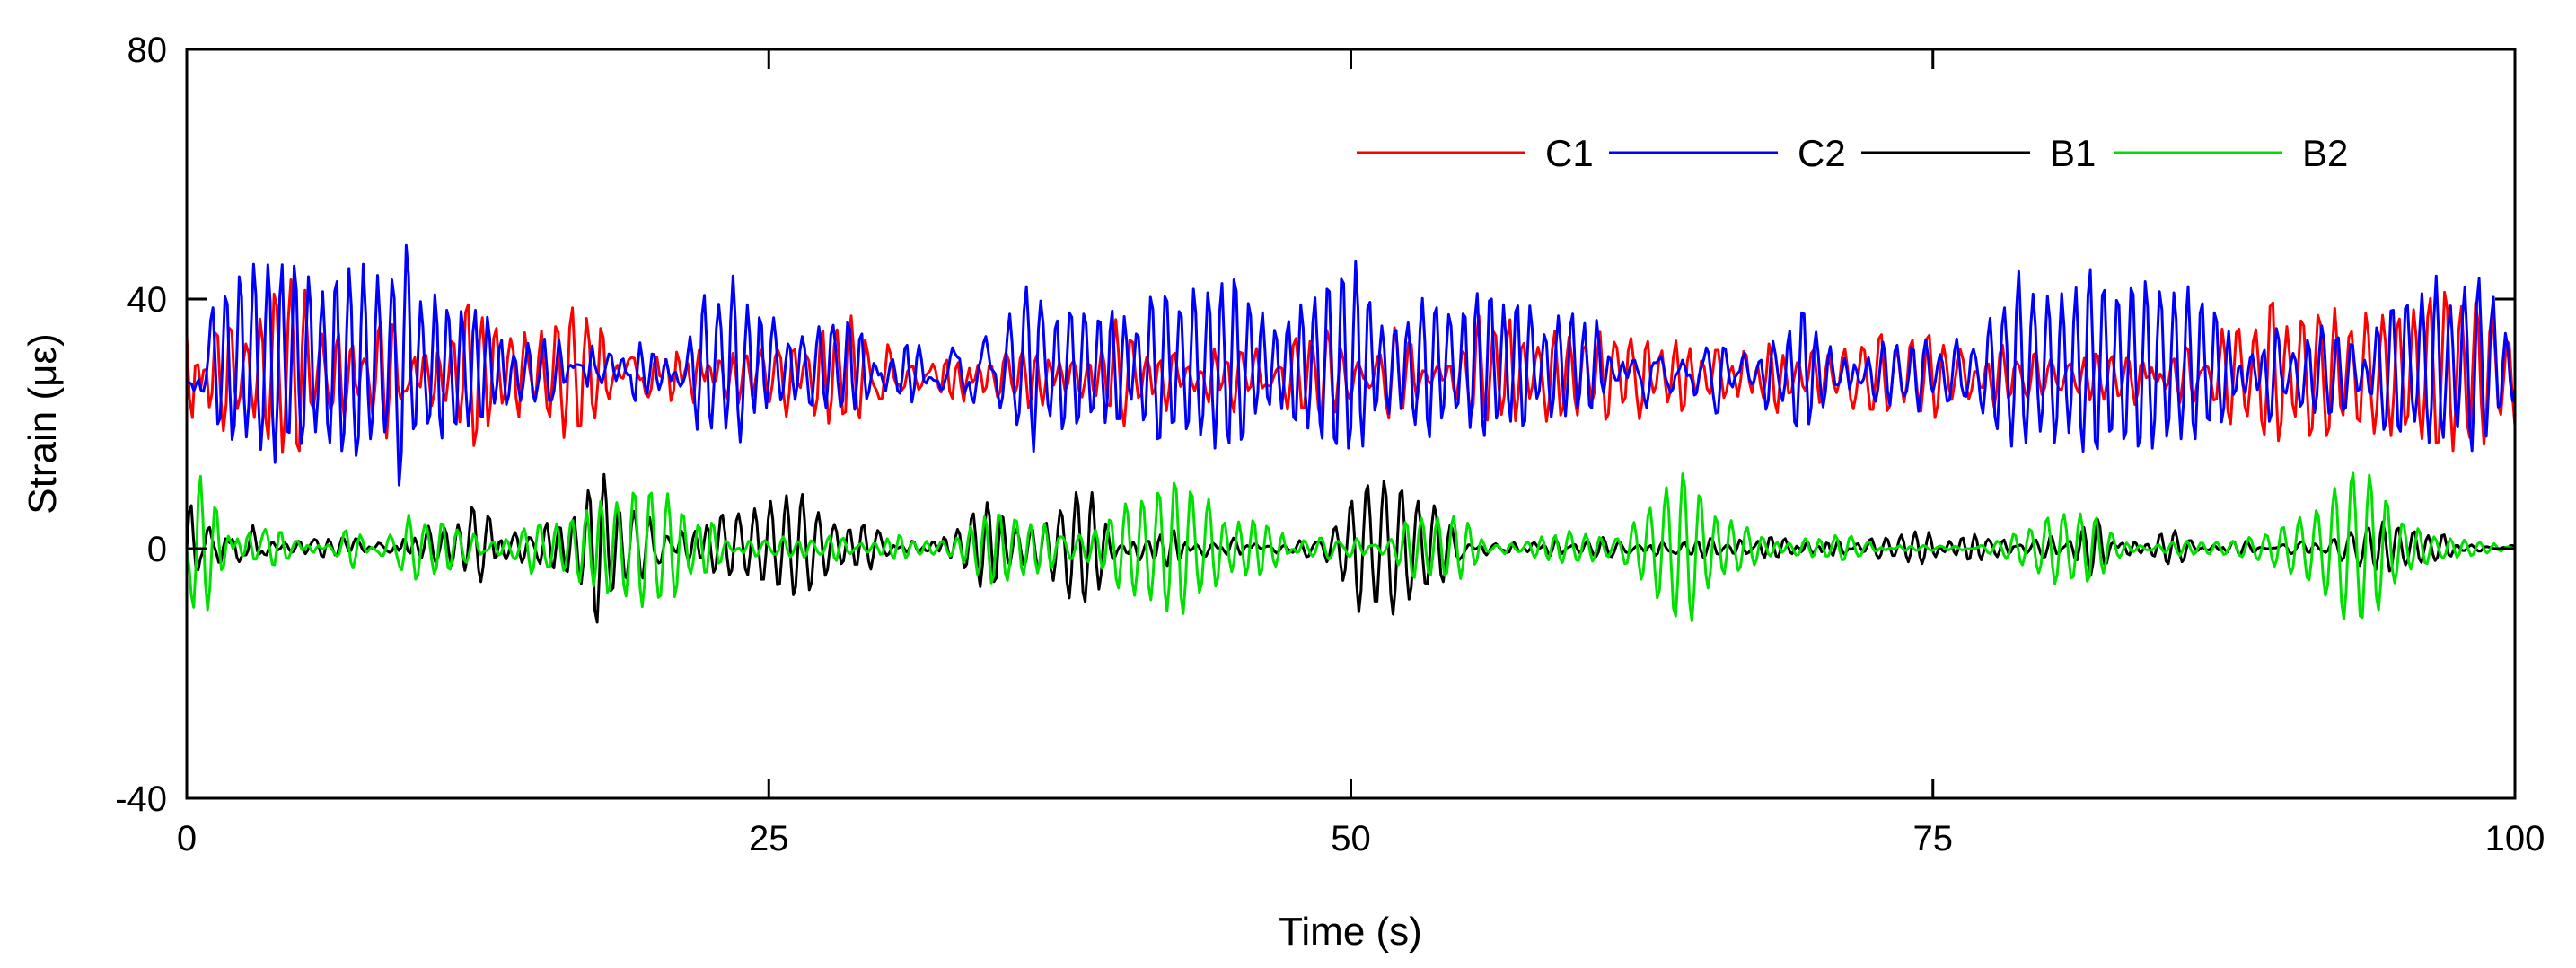 The width and height of the screenshot is (2576, 968). What do you see at coordinates (2073, 153) in the screenshot?
I see `legend-label-b1: B1` at bounding box center [2073, 153].